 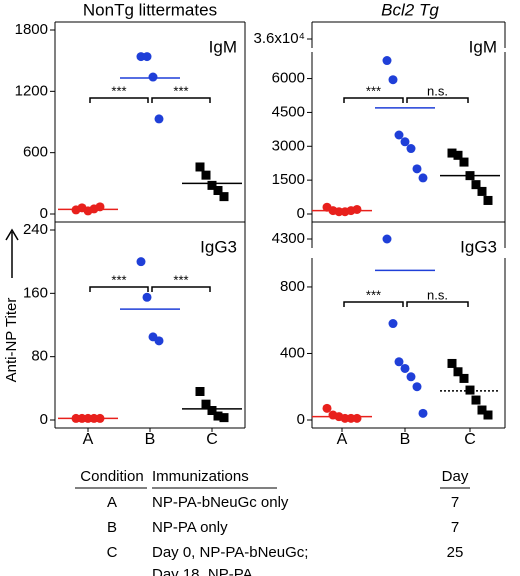 What do you see at coordinates (202, 571) in the screenshot?
I see `table-cell: Day 18, NP-PA` at bounding box center [202, 571].